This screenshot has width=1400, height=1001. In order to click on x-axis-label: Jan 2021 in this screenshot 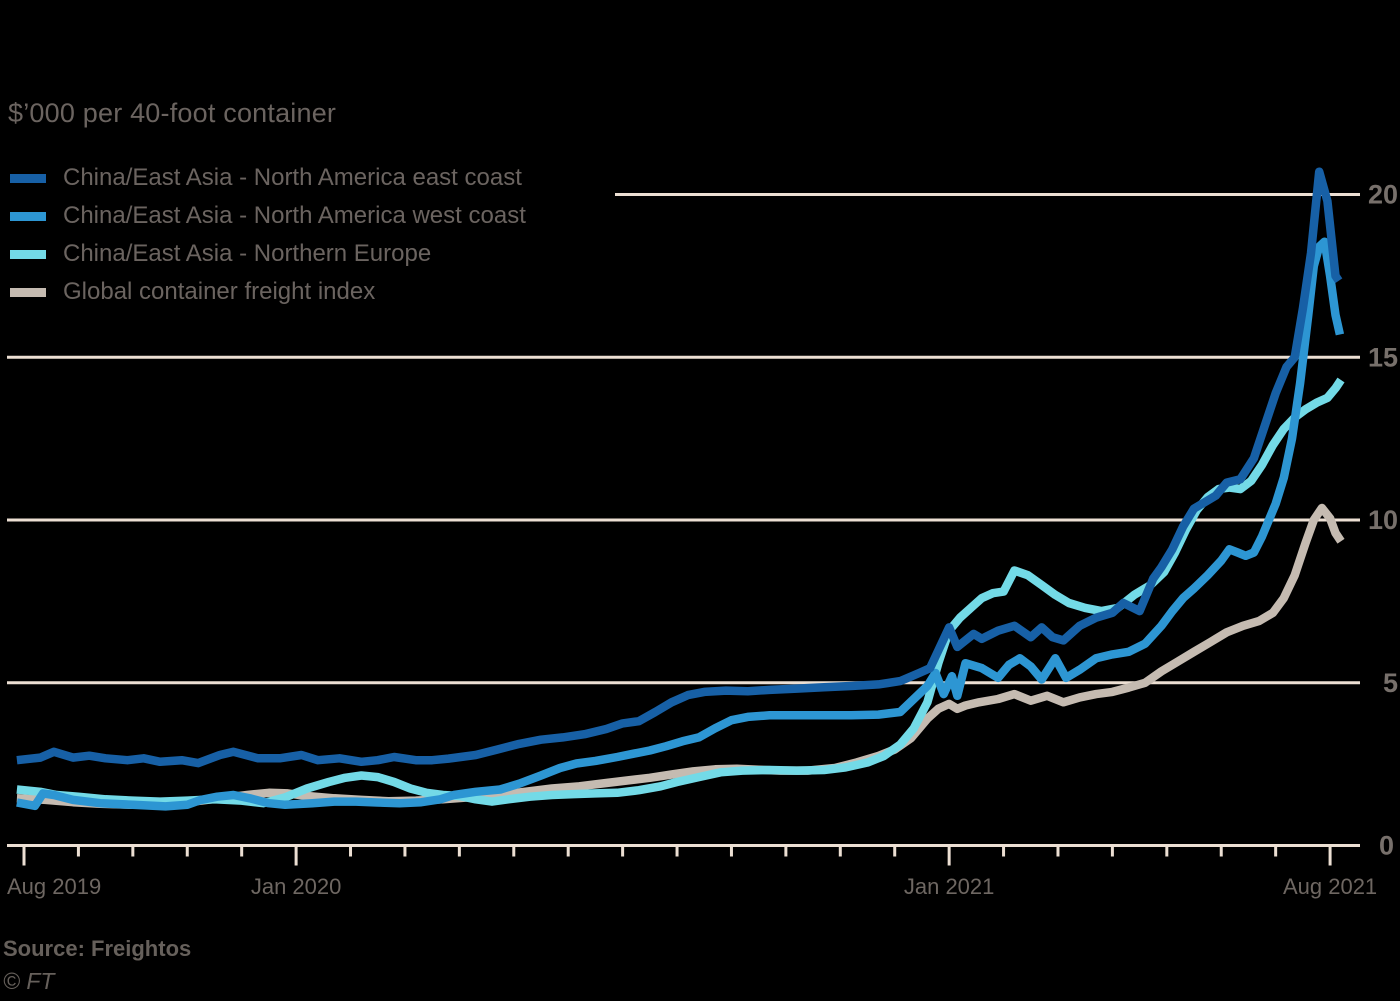, I will do `click(949, 886)`.